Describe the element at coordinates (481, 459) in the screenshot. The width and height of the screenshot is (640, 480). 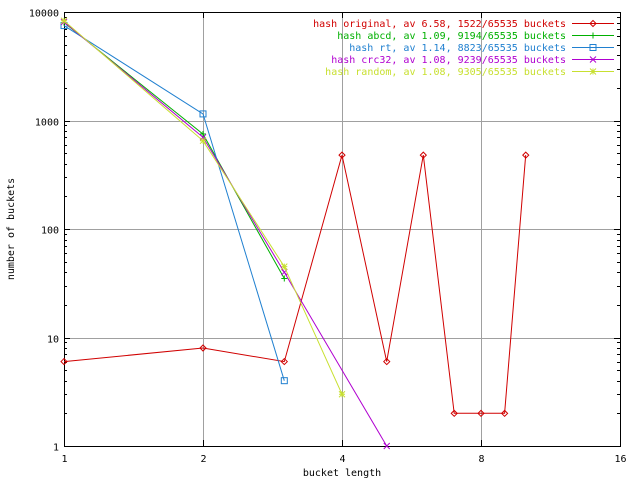
I see `x-tick-label: 8` at that location.